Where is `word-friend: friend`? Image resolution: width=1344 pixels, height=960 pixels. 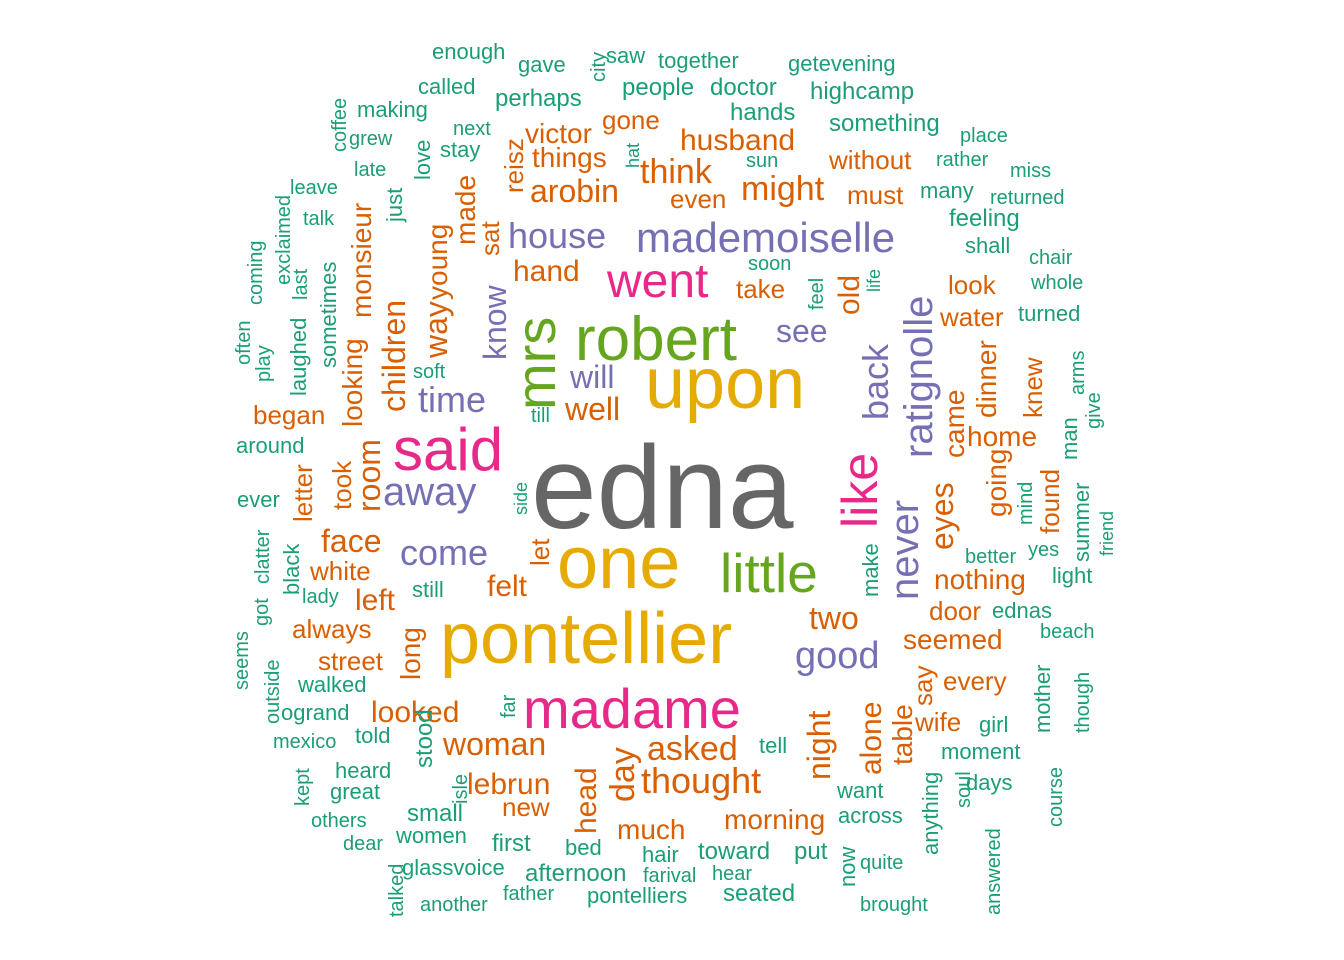 word-friend: friend is located at coordinates (1107, 533).